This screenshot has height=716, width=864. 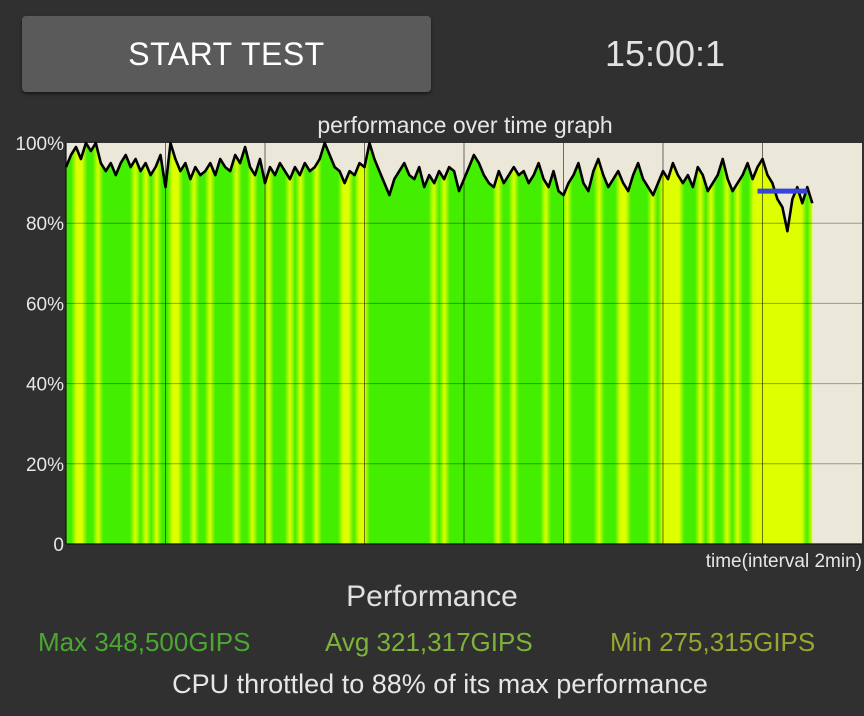 What do you see at coordinates (784, 561) in the screenshot?
I see `x-axis-label: time(interval 2min)` at bounding box center [784, 561].